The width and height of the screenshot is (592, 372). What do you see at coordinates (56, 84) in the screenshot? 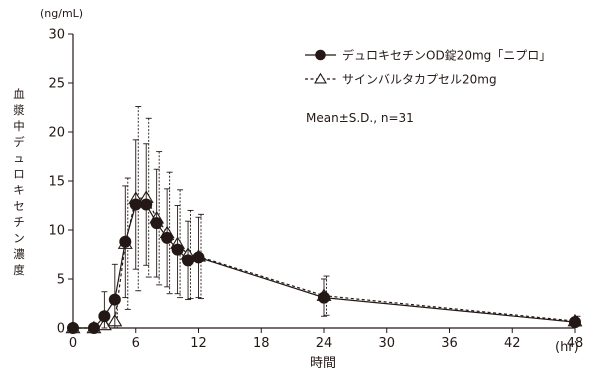
I see `y-tick-label: 25` at bounding box center [56, 84].